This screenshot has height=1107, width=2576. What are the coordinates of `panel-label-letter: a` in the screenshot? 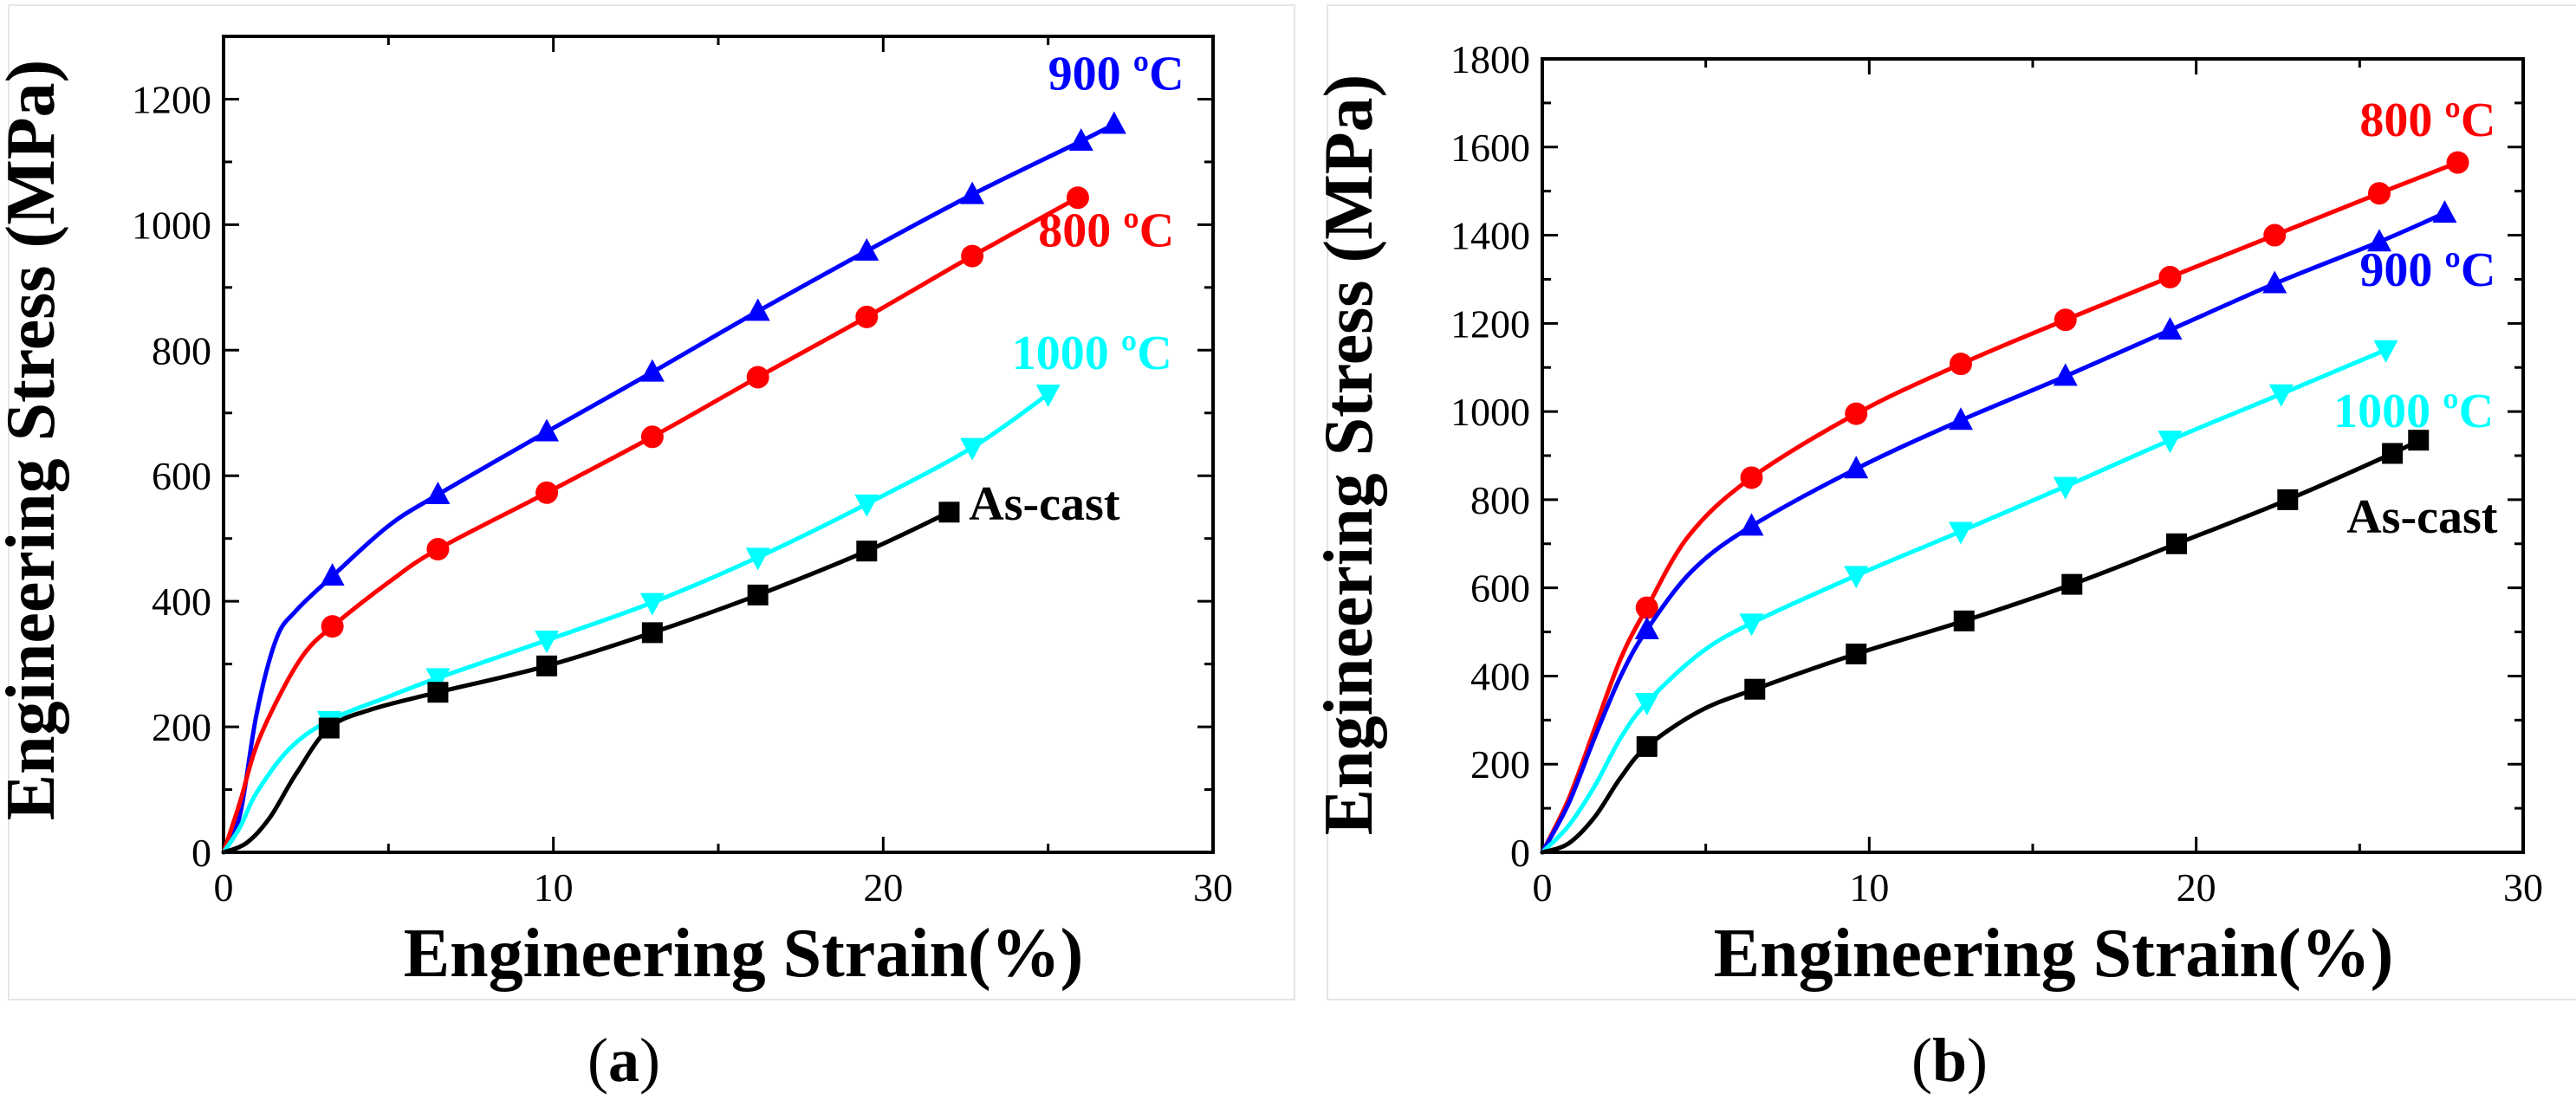 It's located at (623, 1060).